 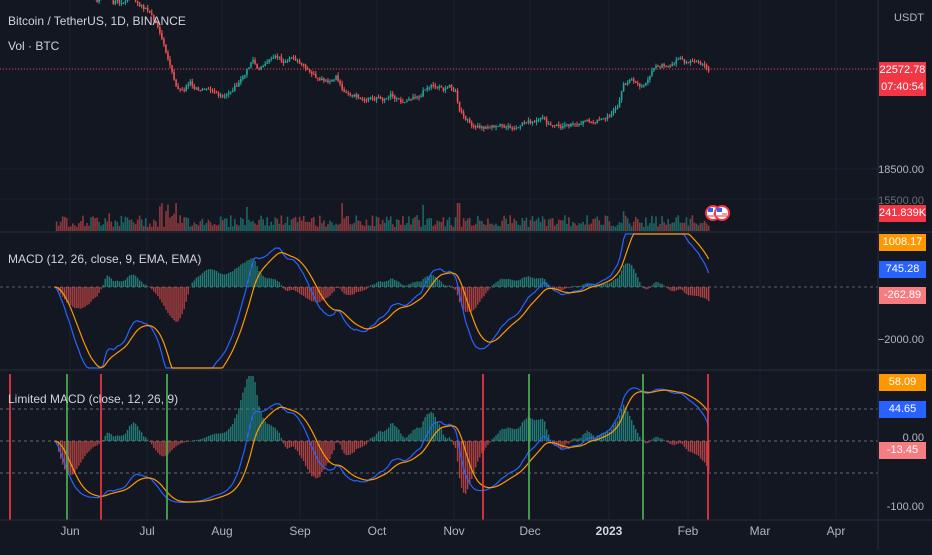 I want to click on limited-macd-title: Limited MACD (close, 12, 26, 9), so click(x=93, y=399).